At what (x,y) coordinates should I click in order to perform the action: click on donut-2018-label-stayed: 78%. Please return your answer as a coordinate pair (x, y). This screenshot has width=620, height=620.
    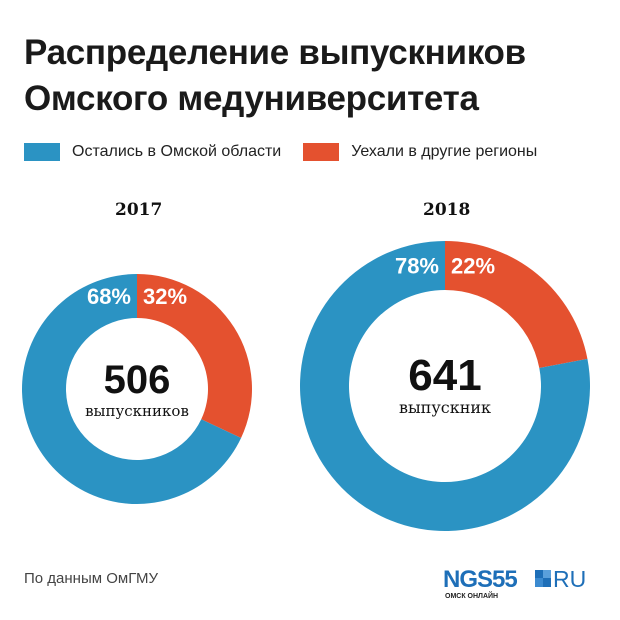
    Looking at the image, I should click on (417, 266).